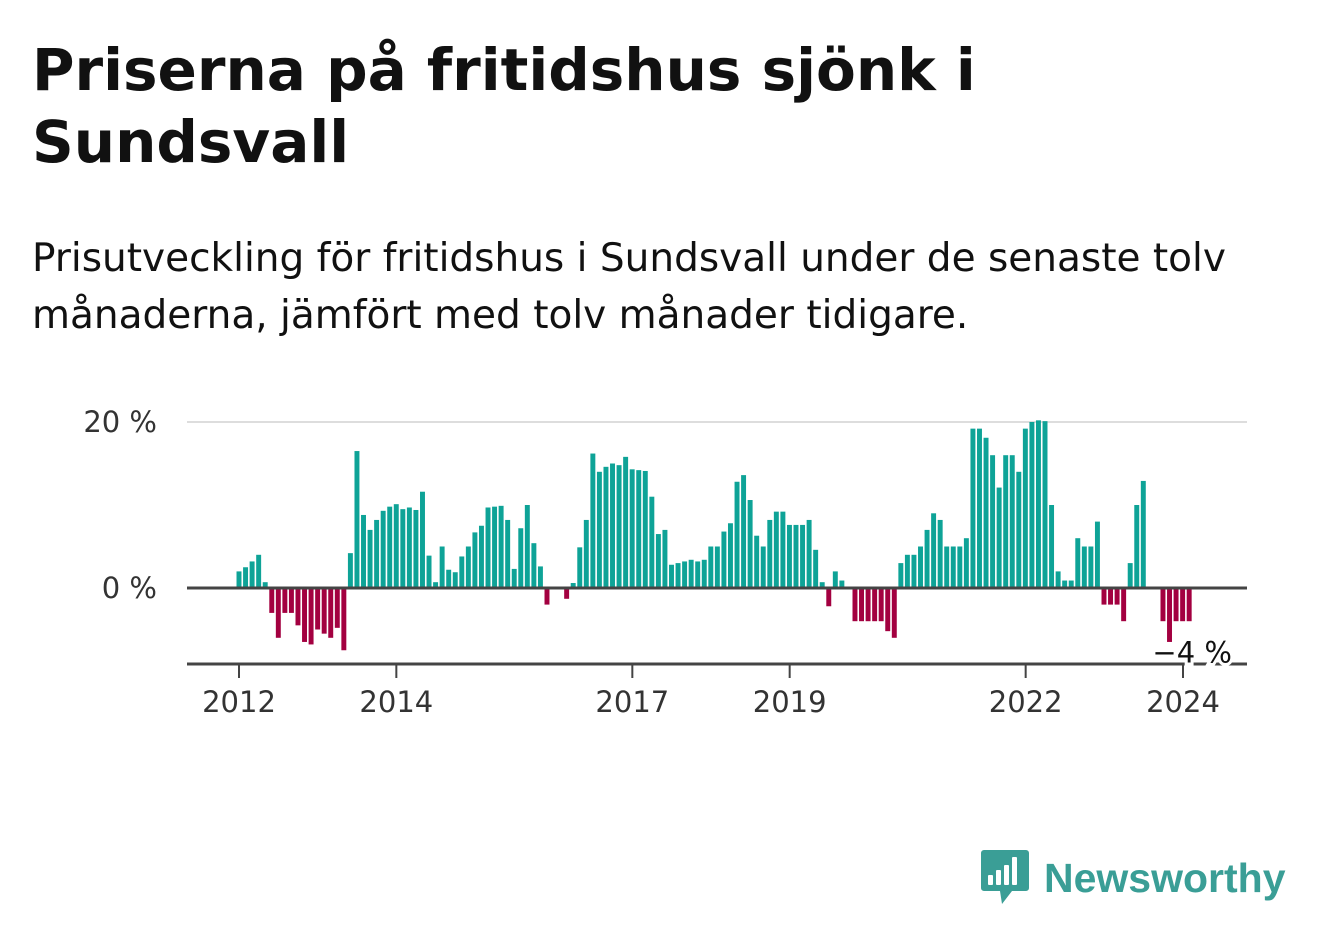 The width and height of the screenshot is (1322, 939). Describe the element at coordinates (239, 702) in the screenshot. I see `x-tick-label: 2012` at that location.